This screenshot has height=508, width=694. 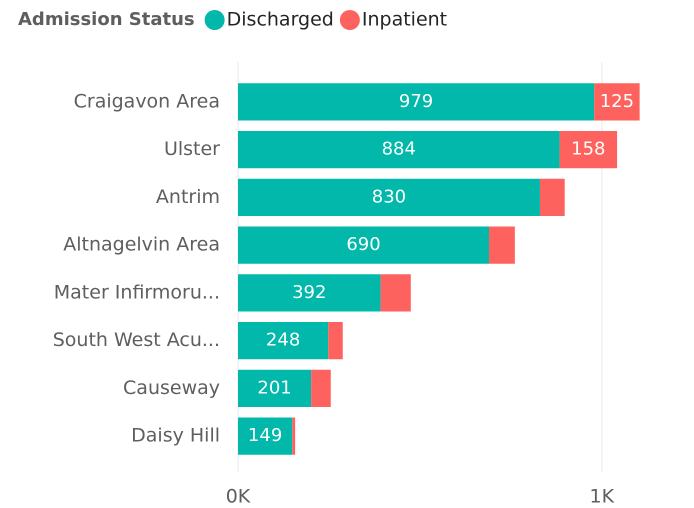 I want to click on category-label: Causeway, so click(x=171, y=388).